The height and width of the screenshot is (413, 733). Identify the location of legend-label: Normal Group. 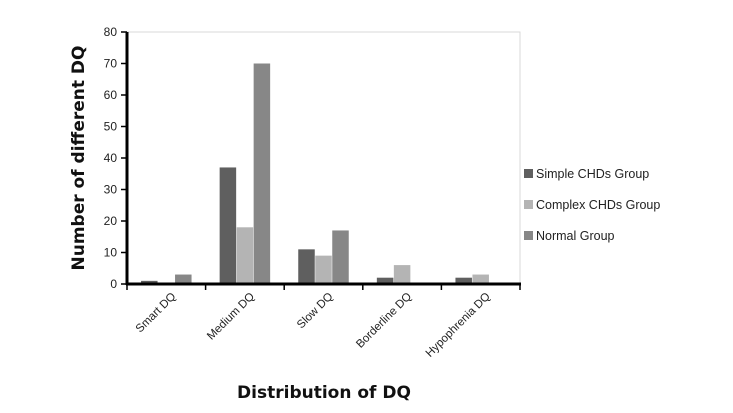
(575, 236).